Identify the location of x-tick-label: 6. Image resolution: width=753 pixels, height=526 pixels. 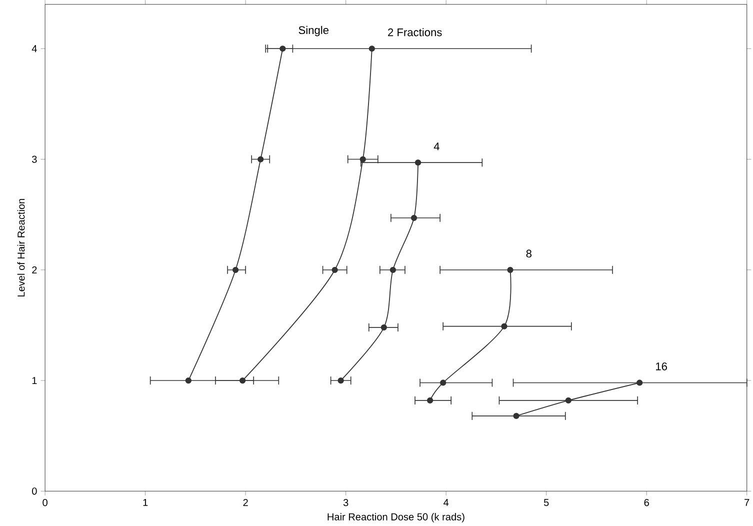
(646, 502).